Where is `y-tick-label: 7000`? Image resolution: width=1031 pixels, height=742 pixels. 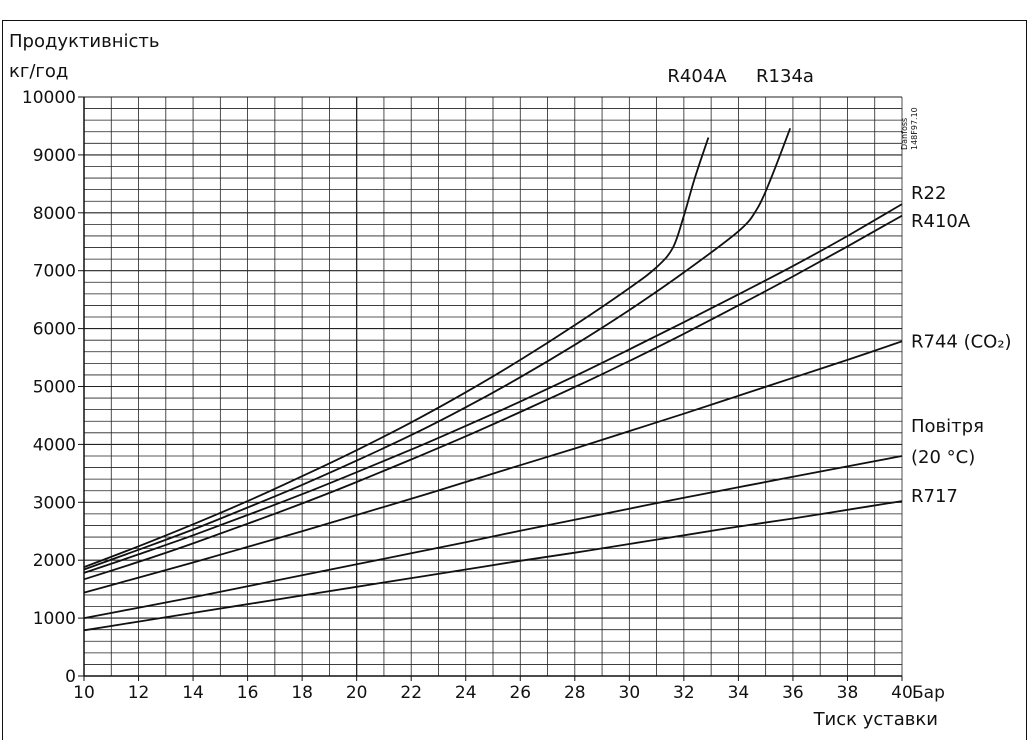 y-tick-label: 7000 is located at coordinates (54, 272).